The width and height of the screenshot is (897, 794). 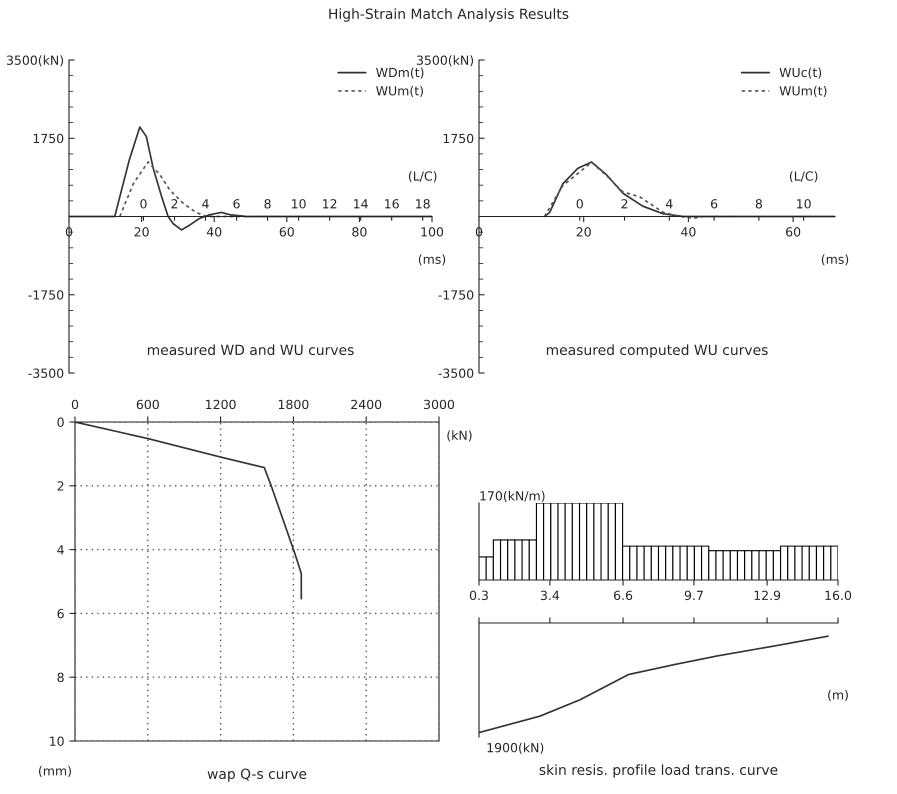 I want to click on x-axis-title: (kN), so click(x=459, y=436).